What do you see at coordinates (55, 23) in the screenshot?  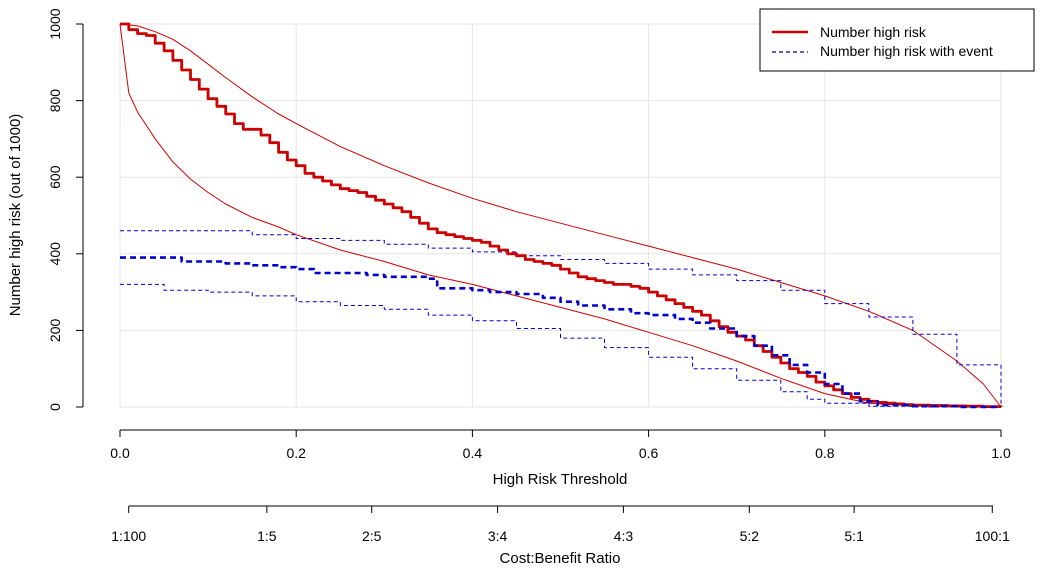 I see `y-tick-label: 1000` at bounding box center [55, 23].